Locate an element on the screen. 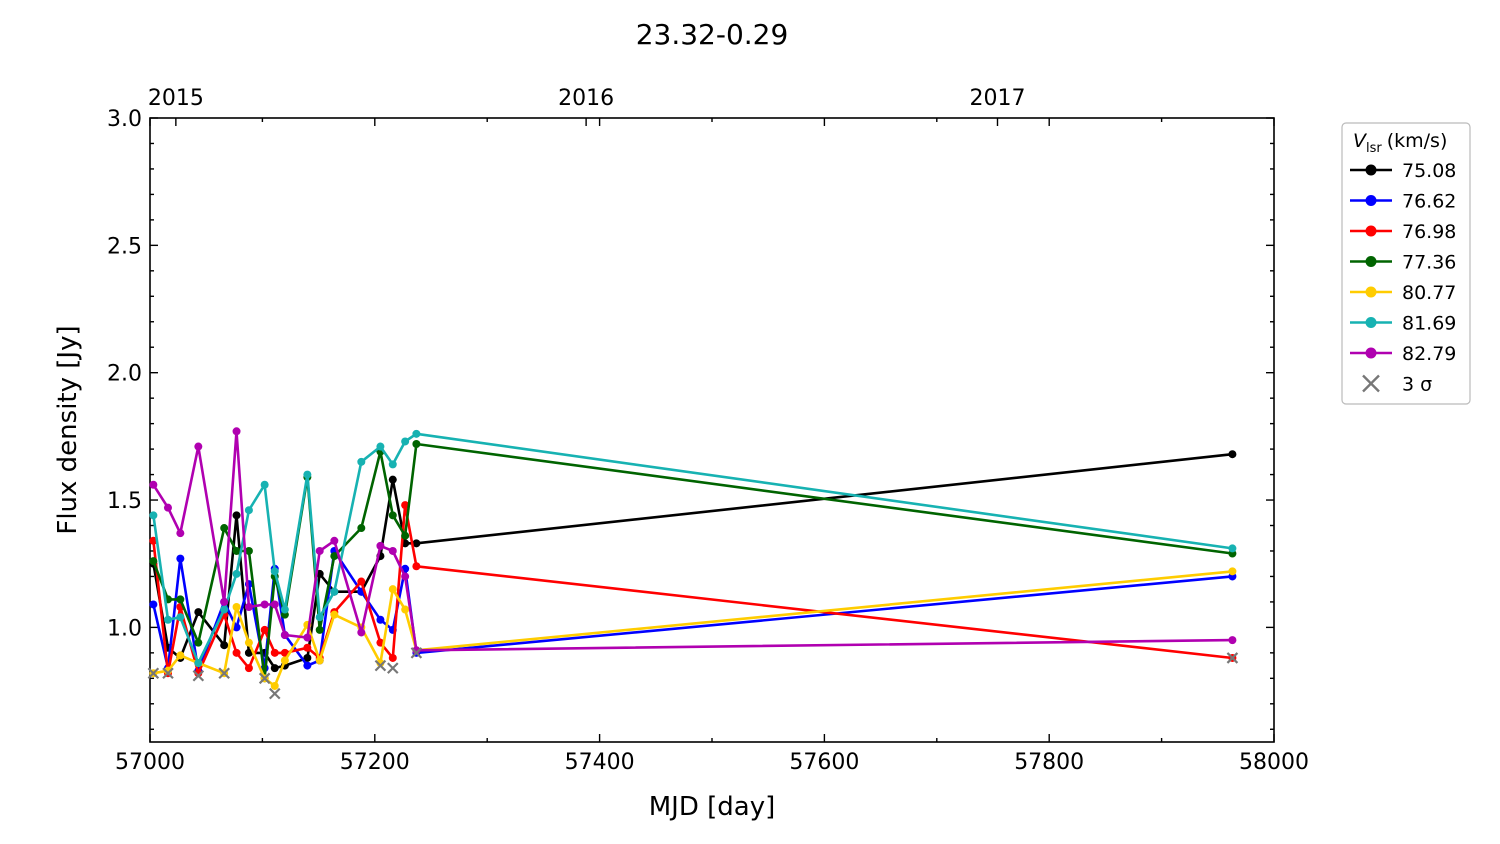  legend-item: 76.62 is located at coordinates (1403, 202).